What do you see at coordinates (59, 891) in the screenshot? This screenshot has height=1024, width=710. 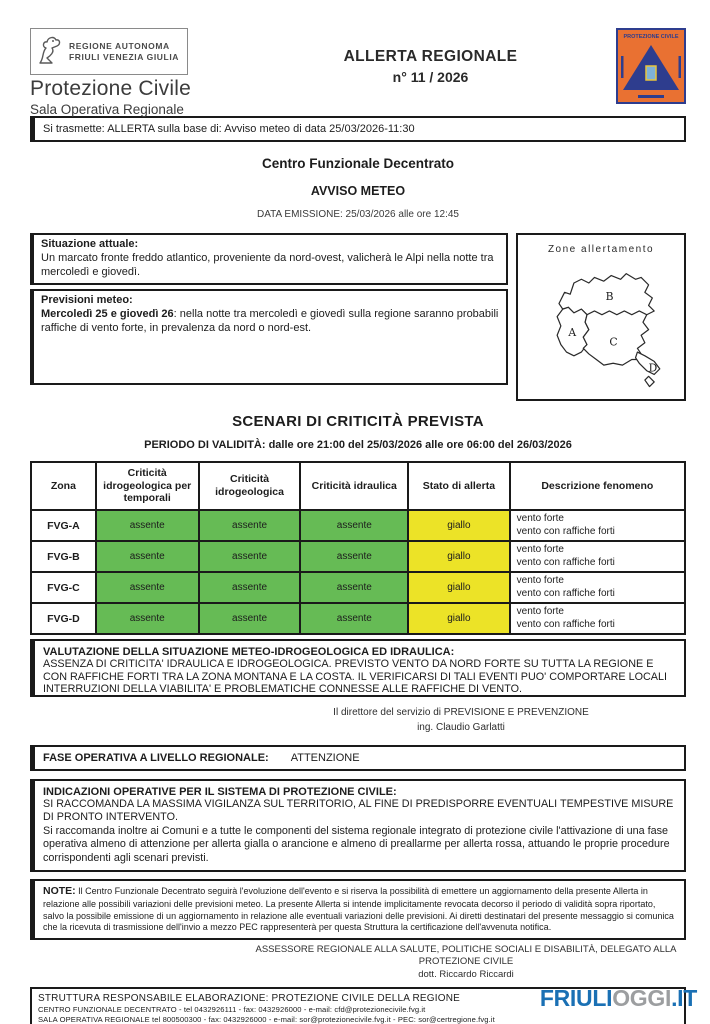 I see `note-label: NOTE:` at bounding box center [59, 891].